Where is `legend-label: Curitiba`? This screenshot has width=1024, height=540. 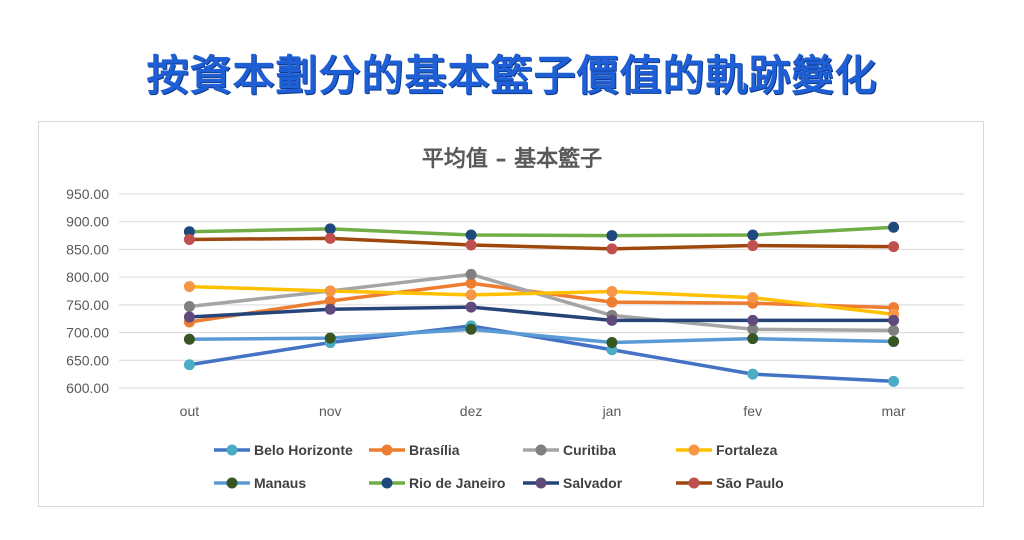
legend-label: Curitiba is located at coordinates (589, 450).